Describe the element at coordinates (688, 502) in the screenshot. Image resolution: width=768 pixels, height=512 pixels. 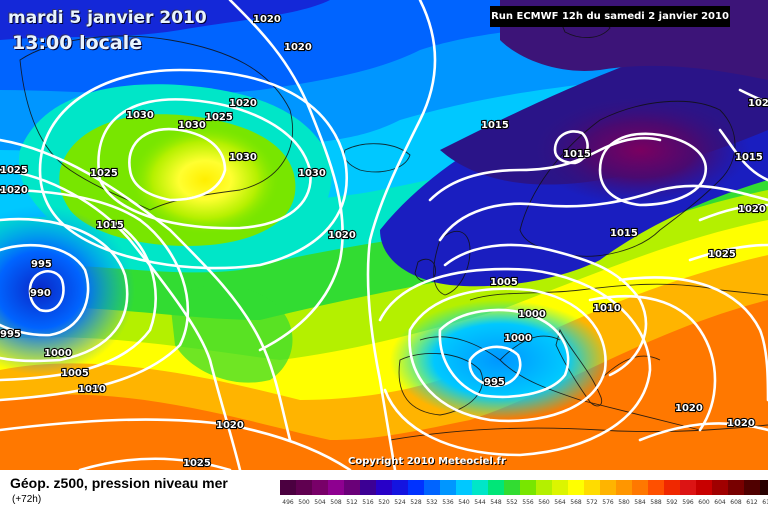
I see `legend-value: 596` at that location.